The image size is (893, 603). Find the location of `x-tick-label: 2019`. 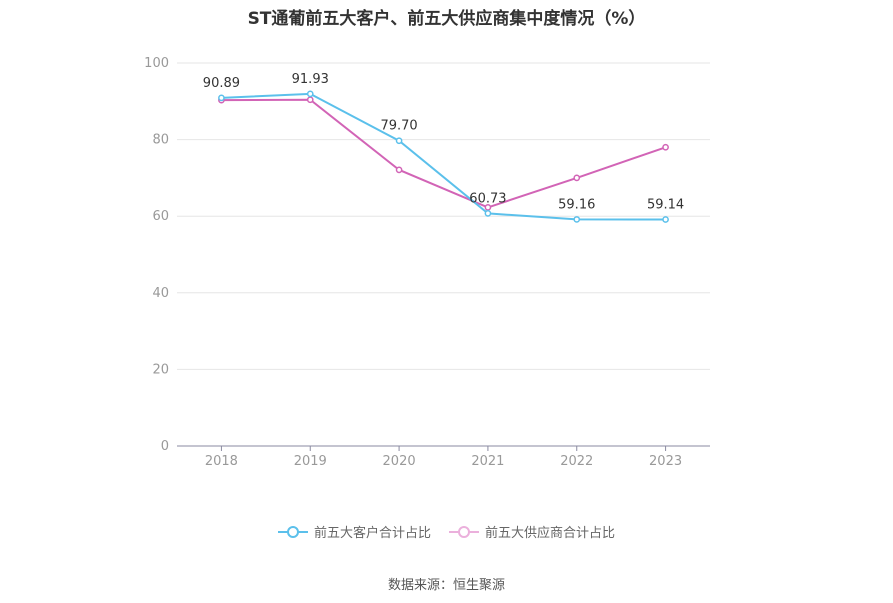

x-tick-label: 2019 is located at coordinates (310, 461).